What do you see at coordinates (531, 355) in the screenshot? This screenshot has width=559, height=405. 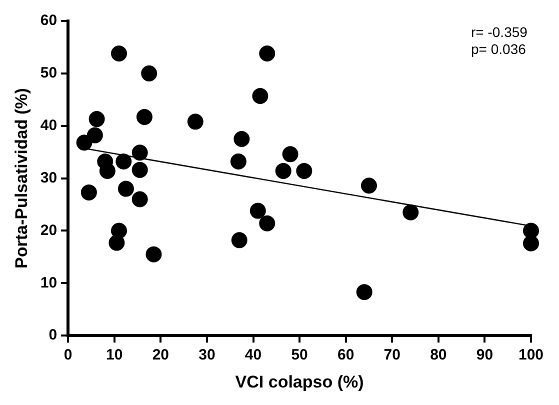 I see `x-tick-label: 100` at bounding box center [531, 355].